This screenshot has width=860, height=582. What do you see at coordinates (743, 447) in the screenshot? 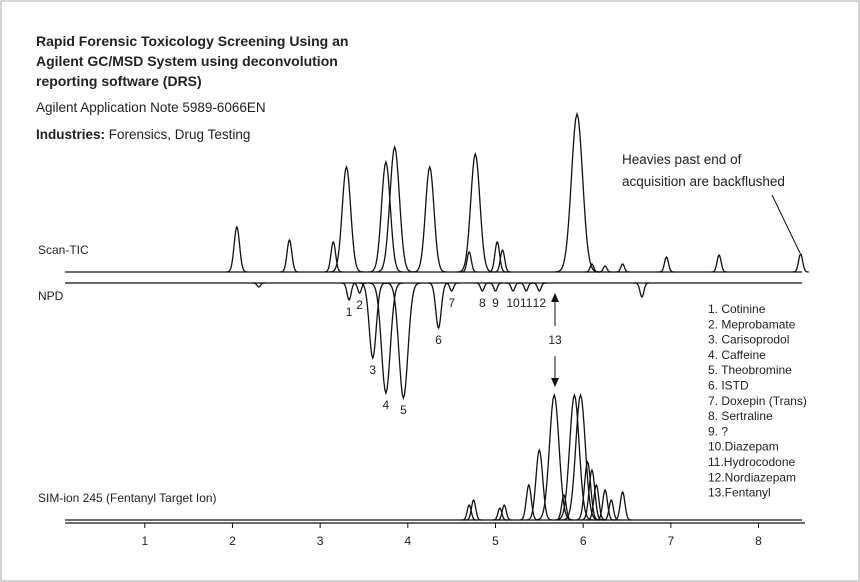
I see `legend-item: 10.Diazepam` at bounding box center [743, 447].